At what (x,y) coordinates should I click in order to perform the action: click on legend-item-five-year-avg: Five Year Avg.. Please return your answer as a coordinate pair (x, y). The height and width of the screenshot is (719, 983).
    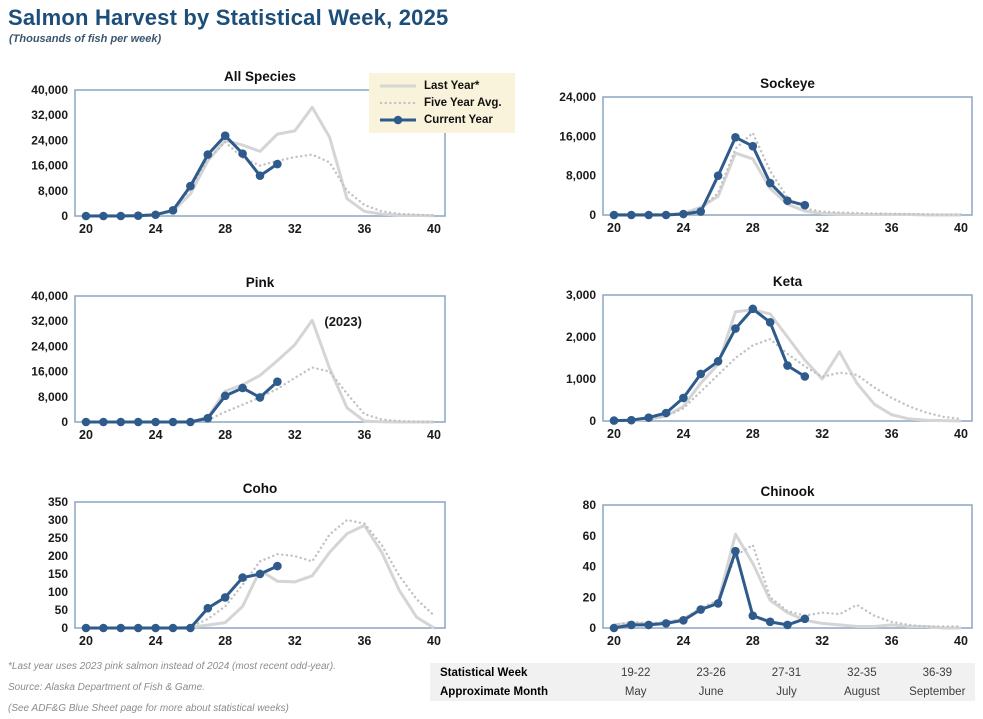
    Looking at the image, I should click on (443, 103).